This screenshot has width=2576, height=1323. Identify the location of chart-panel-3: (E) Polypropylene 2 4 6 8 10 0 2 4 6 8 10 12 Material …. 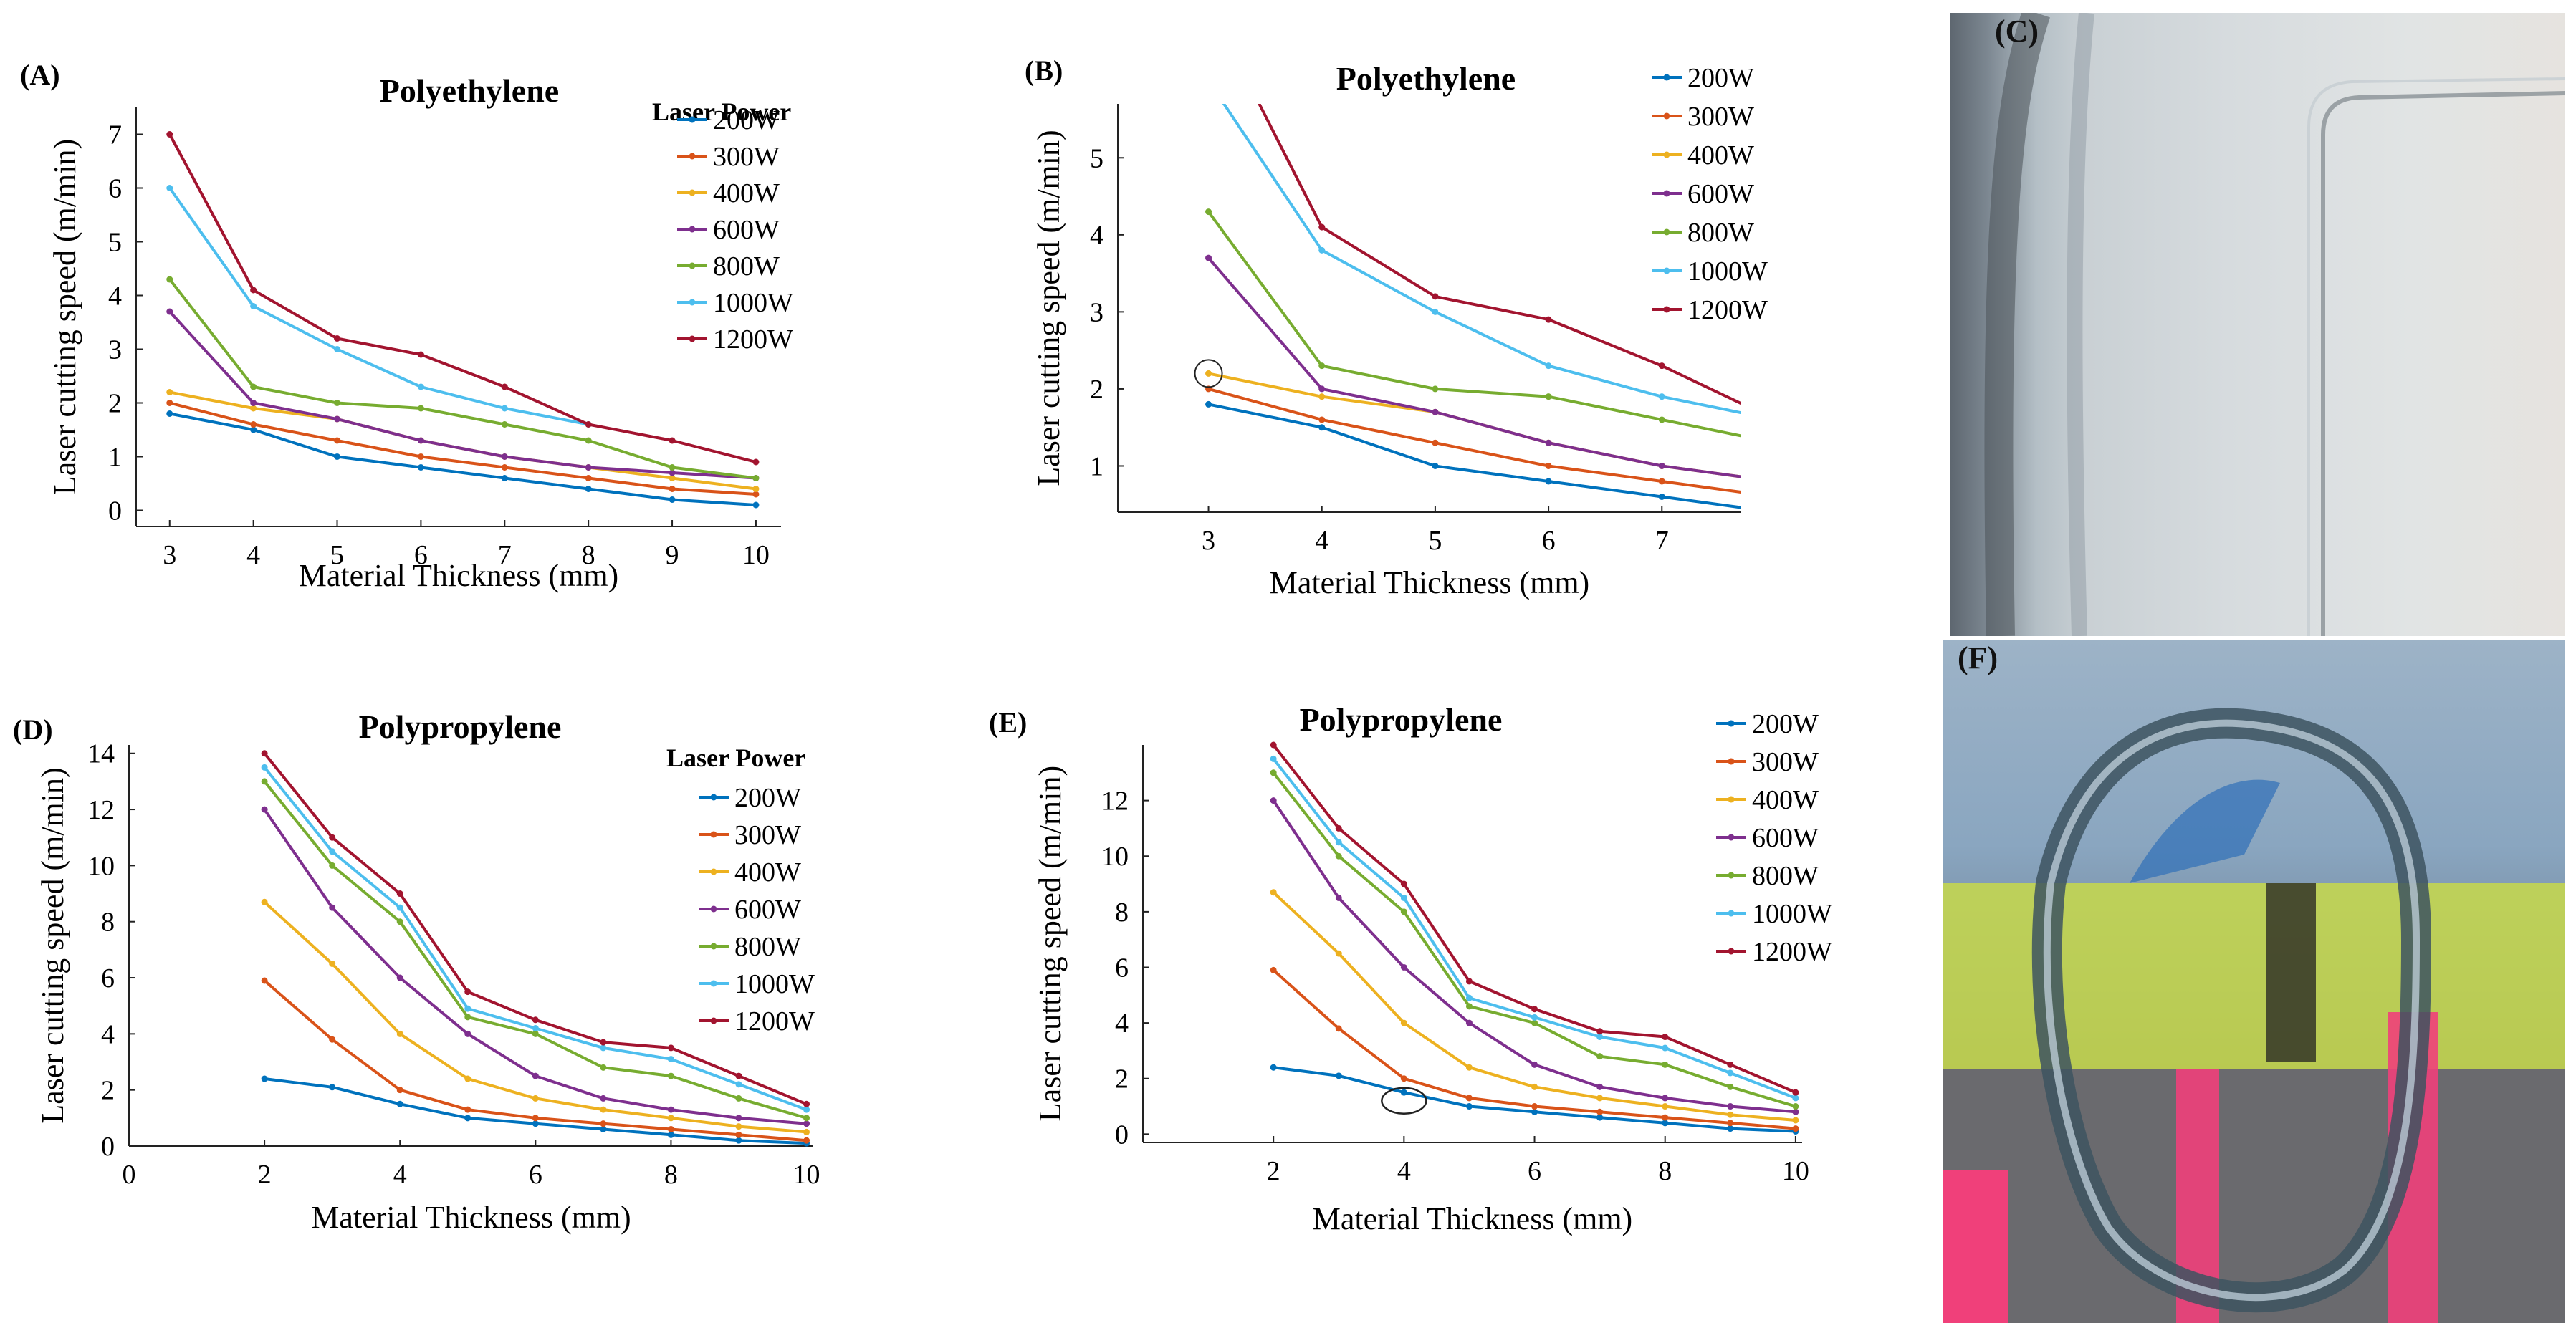
(1410, 968).